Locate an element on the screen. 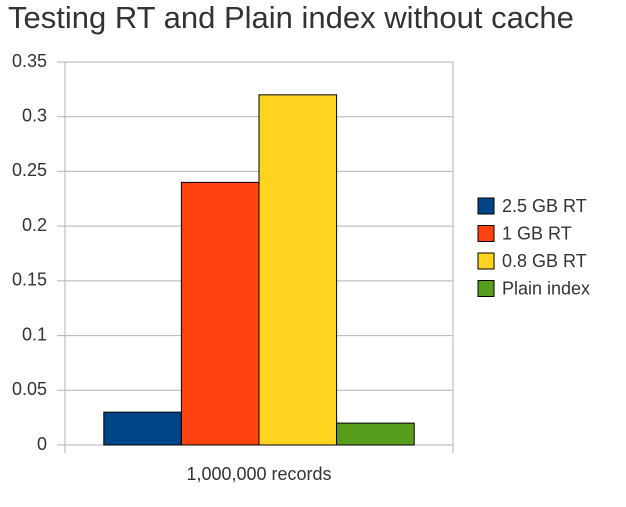 Image resolution: width=626 pixels, height=507 pixels. legend-label: 0.8 GB RT is located at coordinates (544, 261).